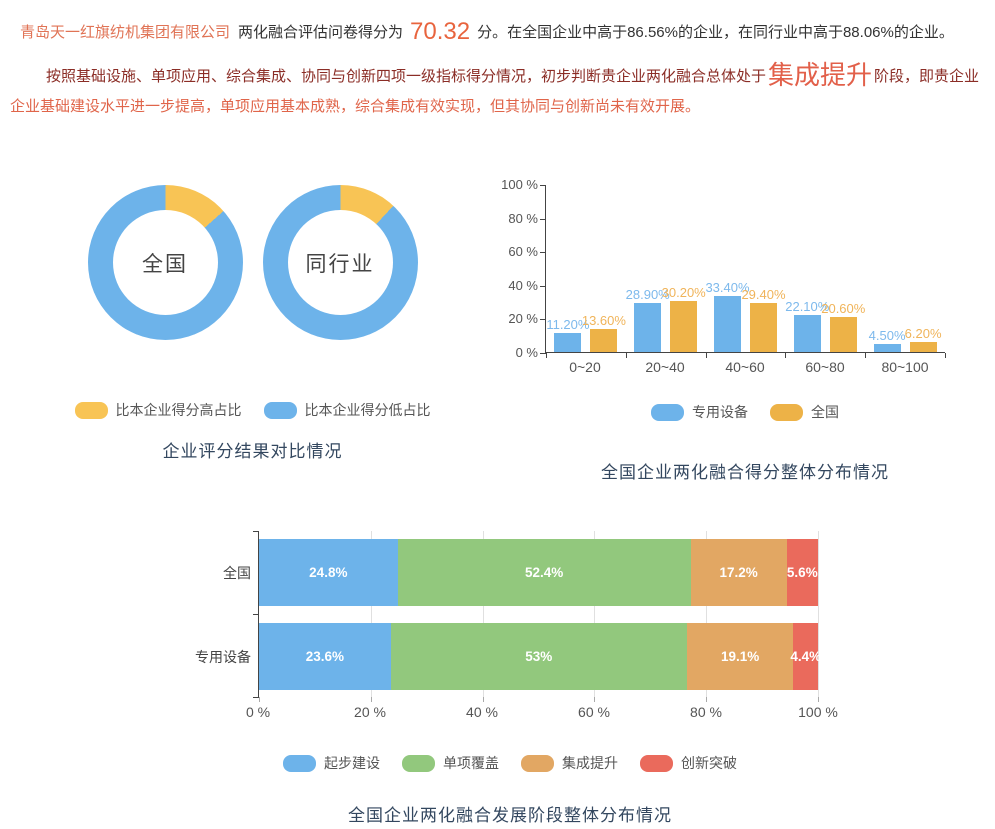  Describe the element at coordinates (843, 309) in the screenshot. I see `bar-value-label: 20.60%` at that location.